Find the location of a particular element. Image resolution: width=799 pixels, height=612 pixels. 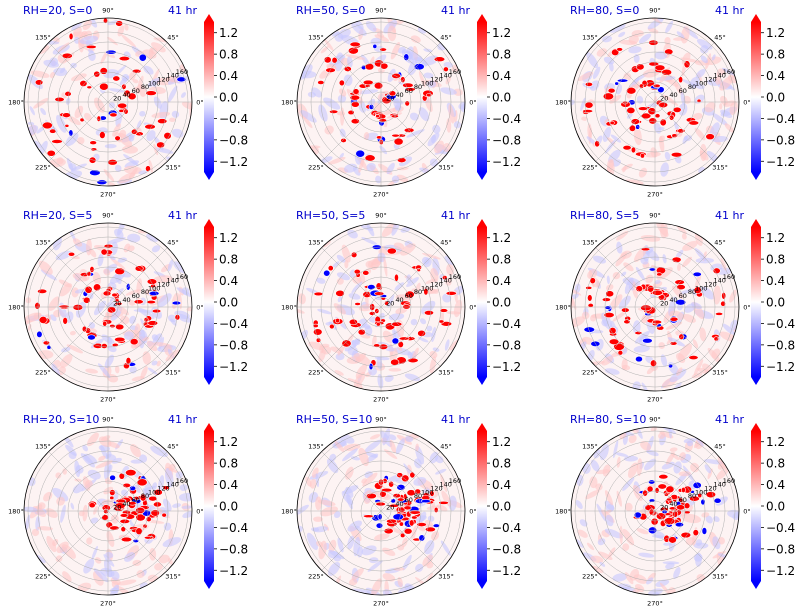

radial-tick-label: 120 is located at coordinates (436, 489).